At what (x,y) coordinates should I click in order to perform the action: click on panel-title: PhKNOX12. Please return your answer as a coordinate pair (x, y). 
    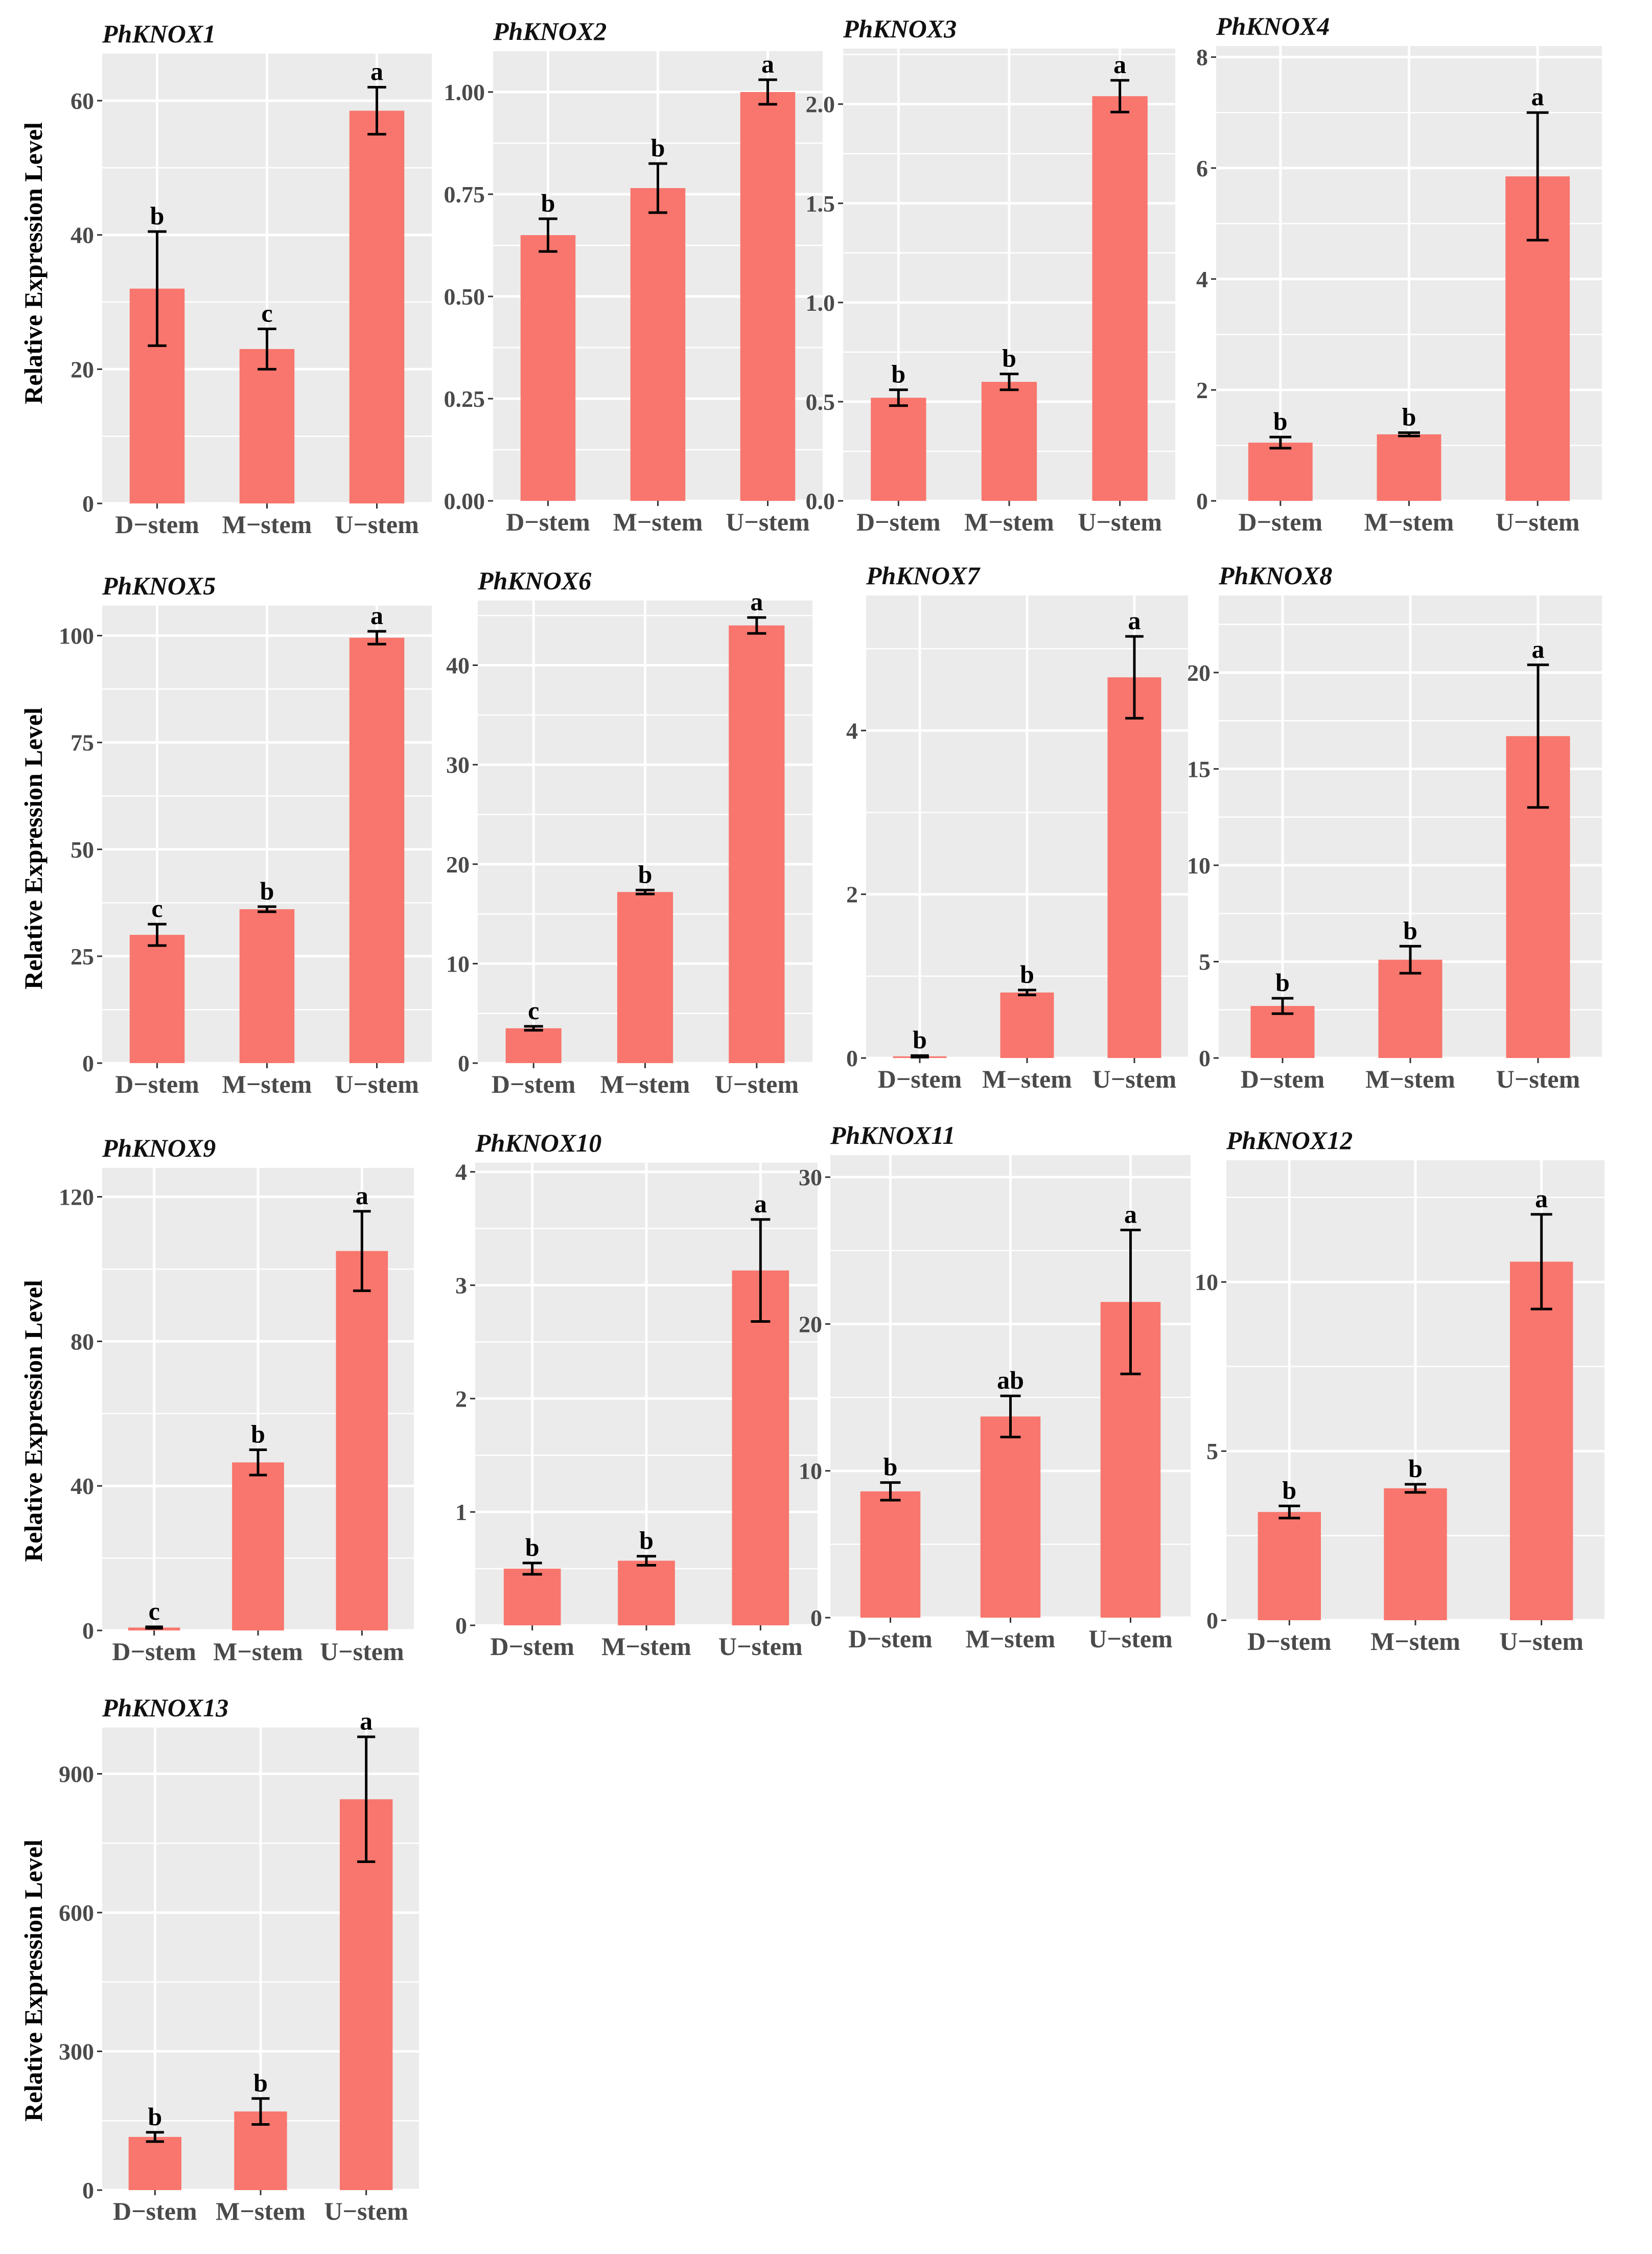
    Looking at the image, I should click on (1289, 1140).